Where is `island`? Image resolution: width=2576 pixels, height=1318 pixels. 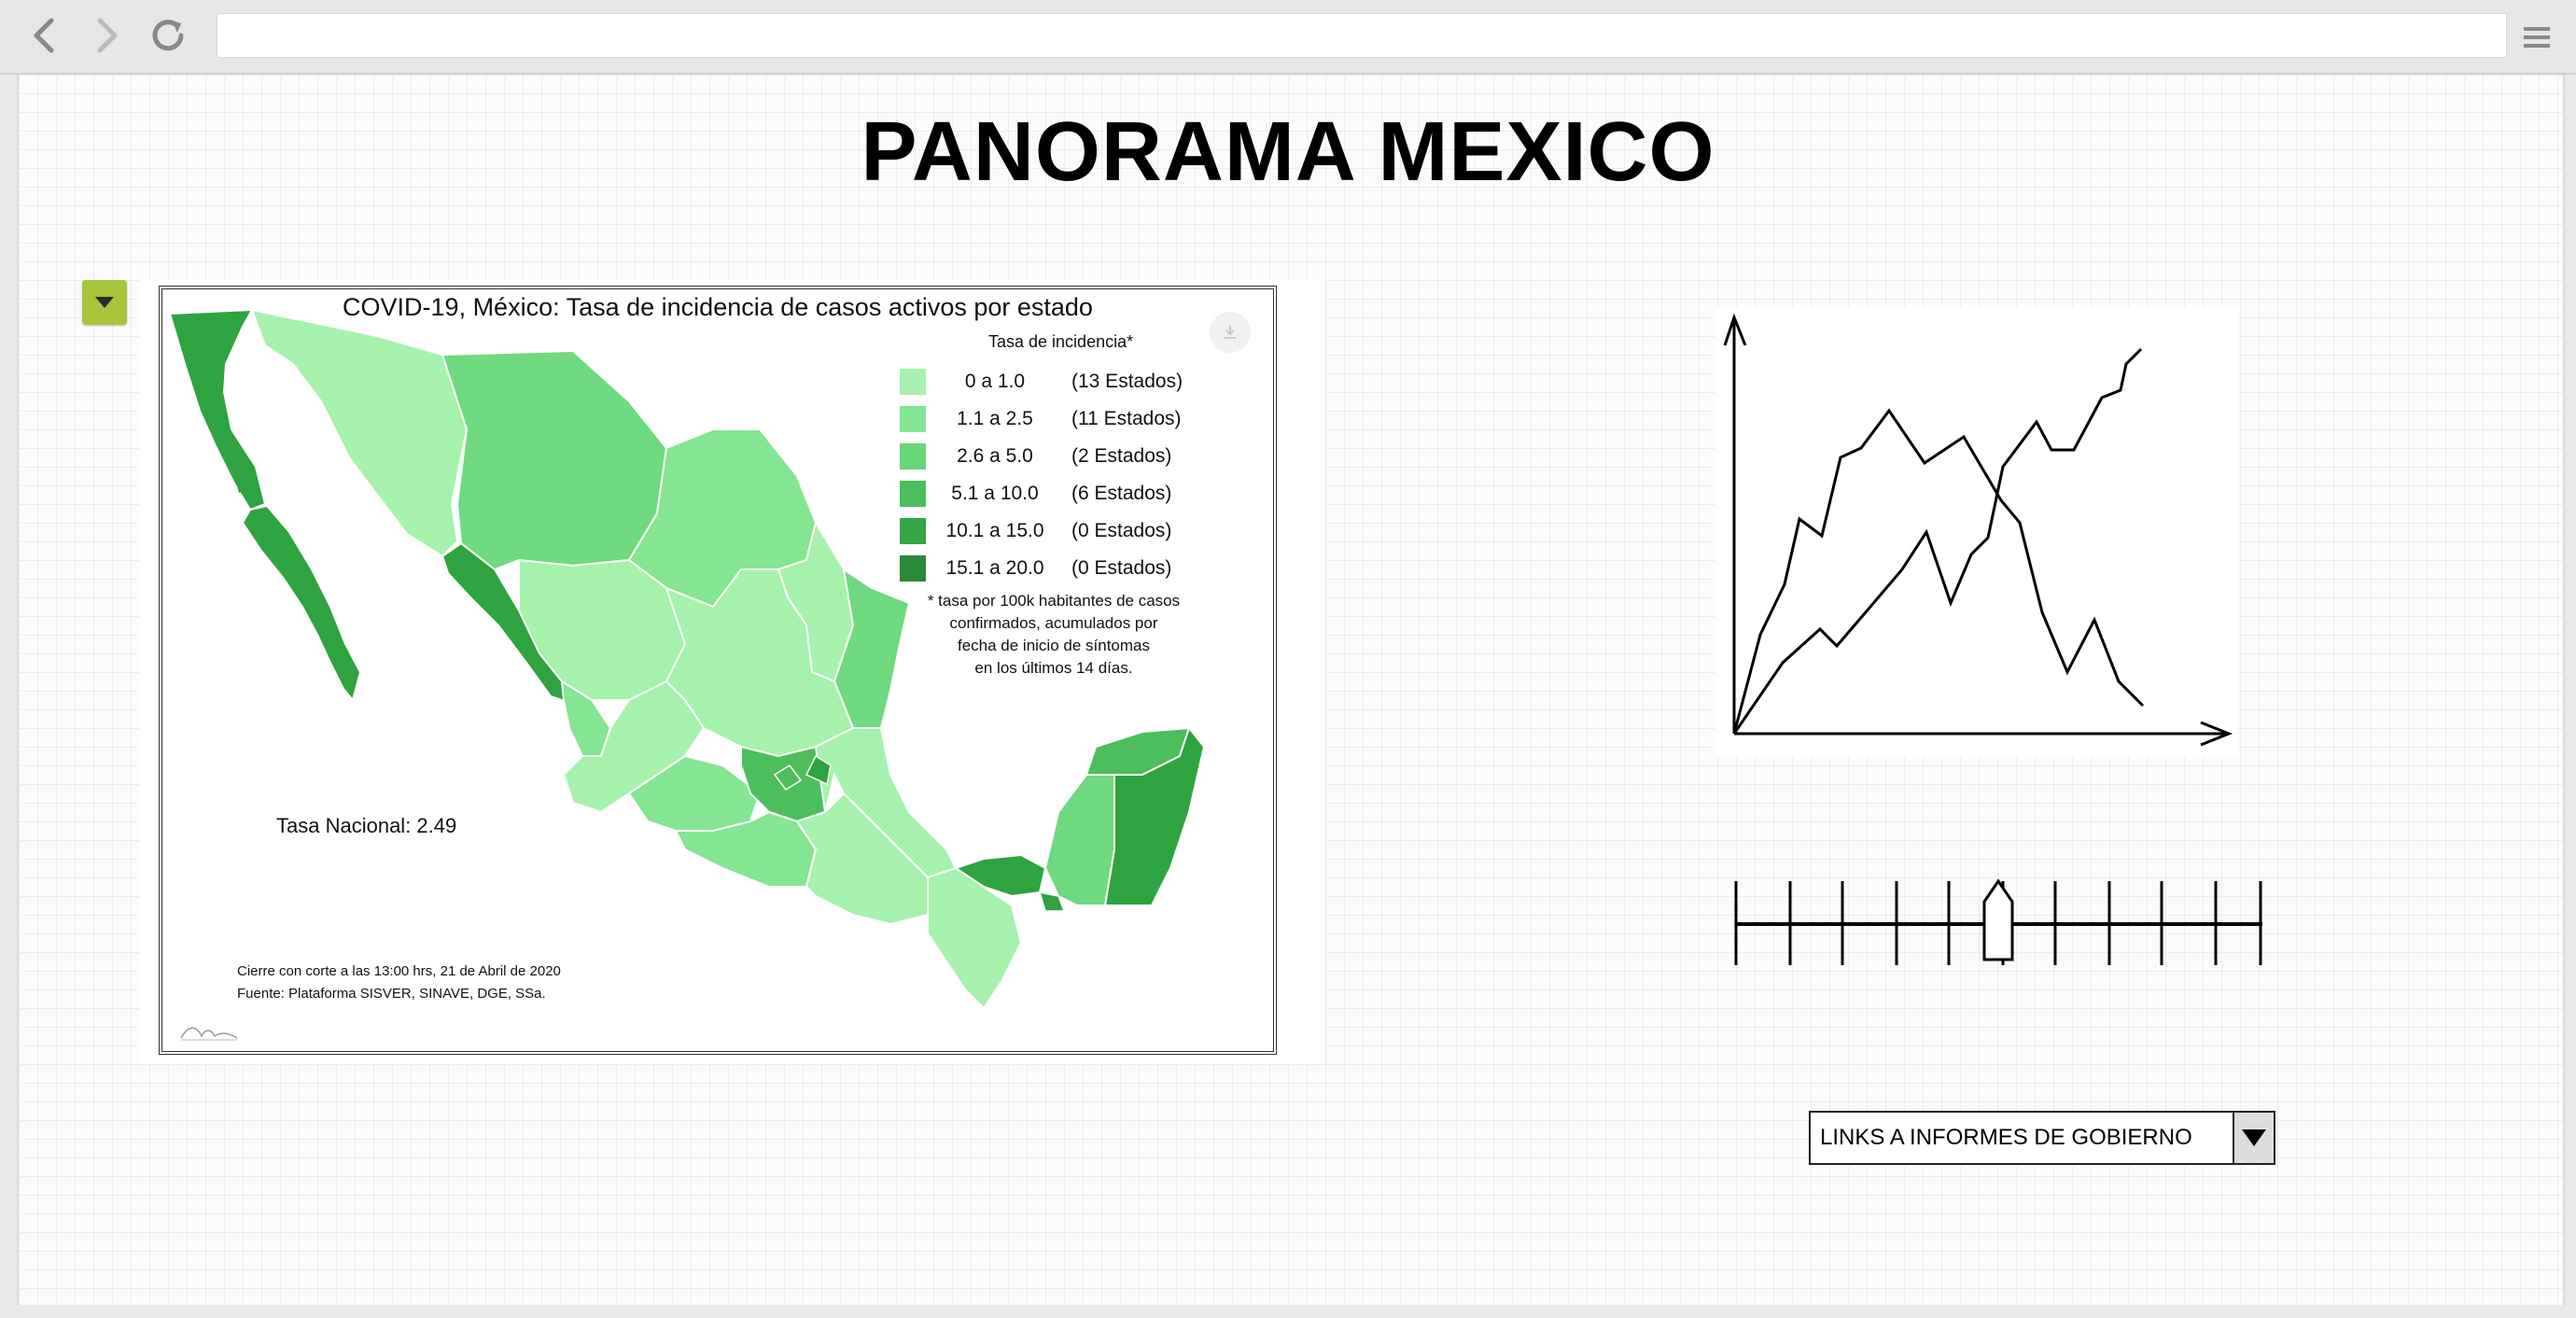 island is located at coordinates (241, 487).